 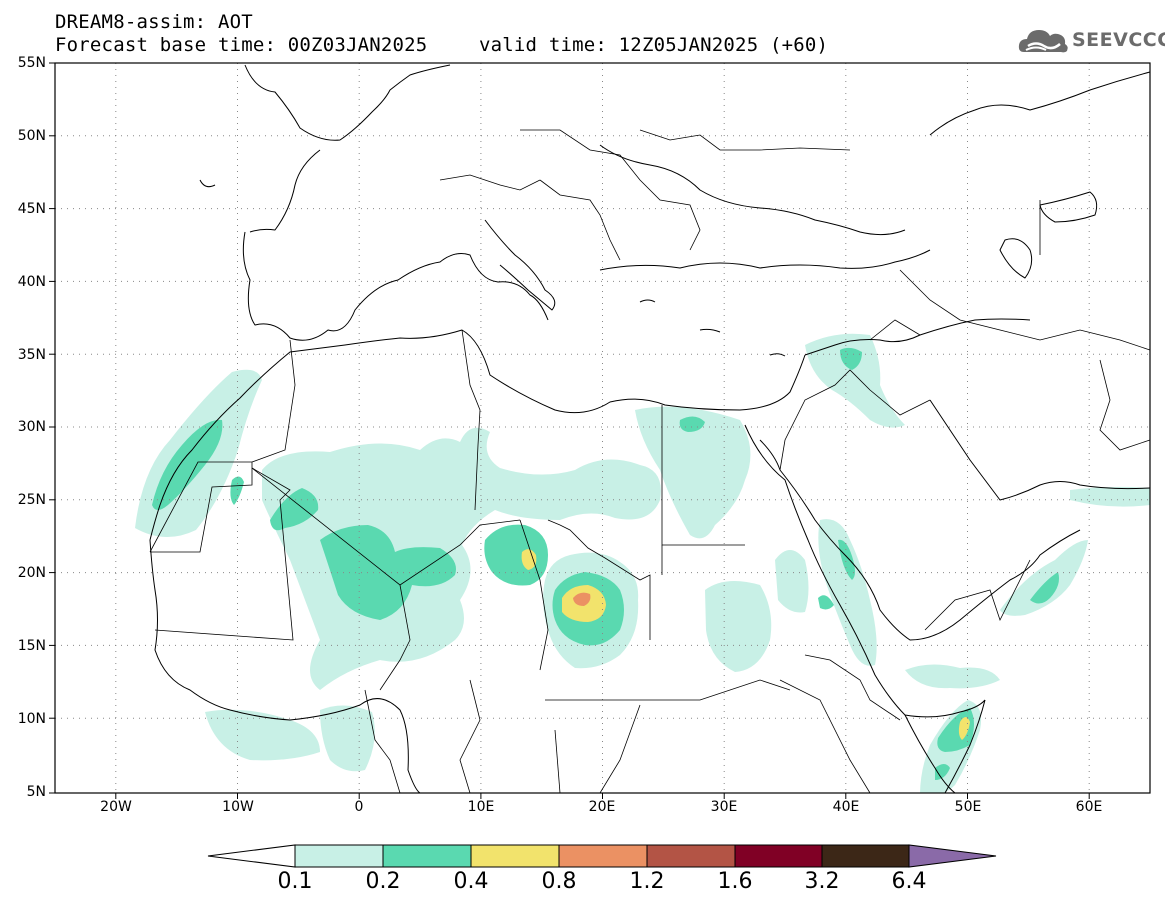 What do you see at coordinates (846, 807) in the screenshot?
I see `lon-label: 40E` at bounding box center [846, 807].